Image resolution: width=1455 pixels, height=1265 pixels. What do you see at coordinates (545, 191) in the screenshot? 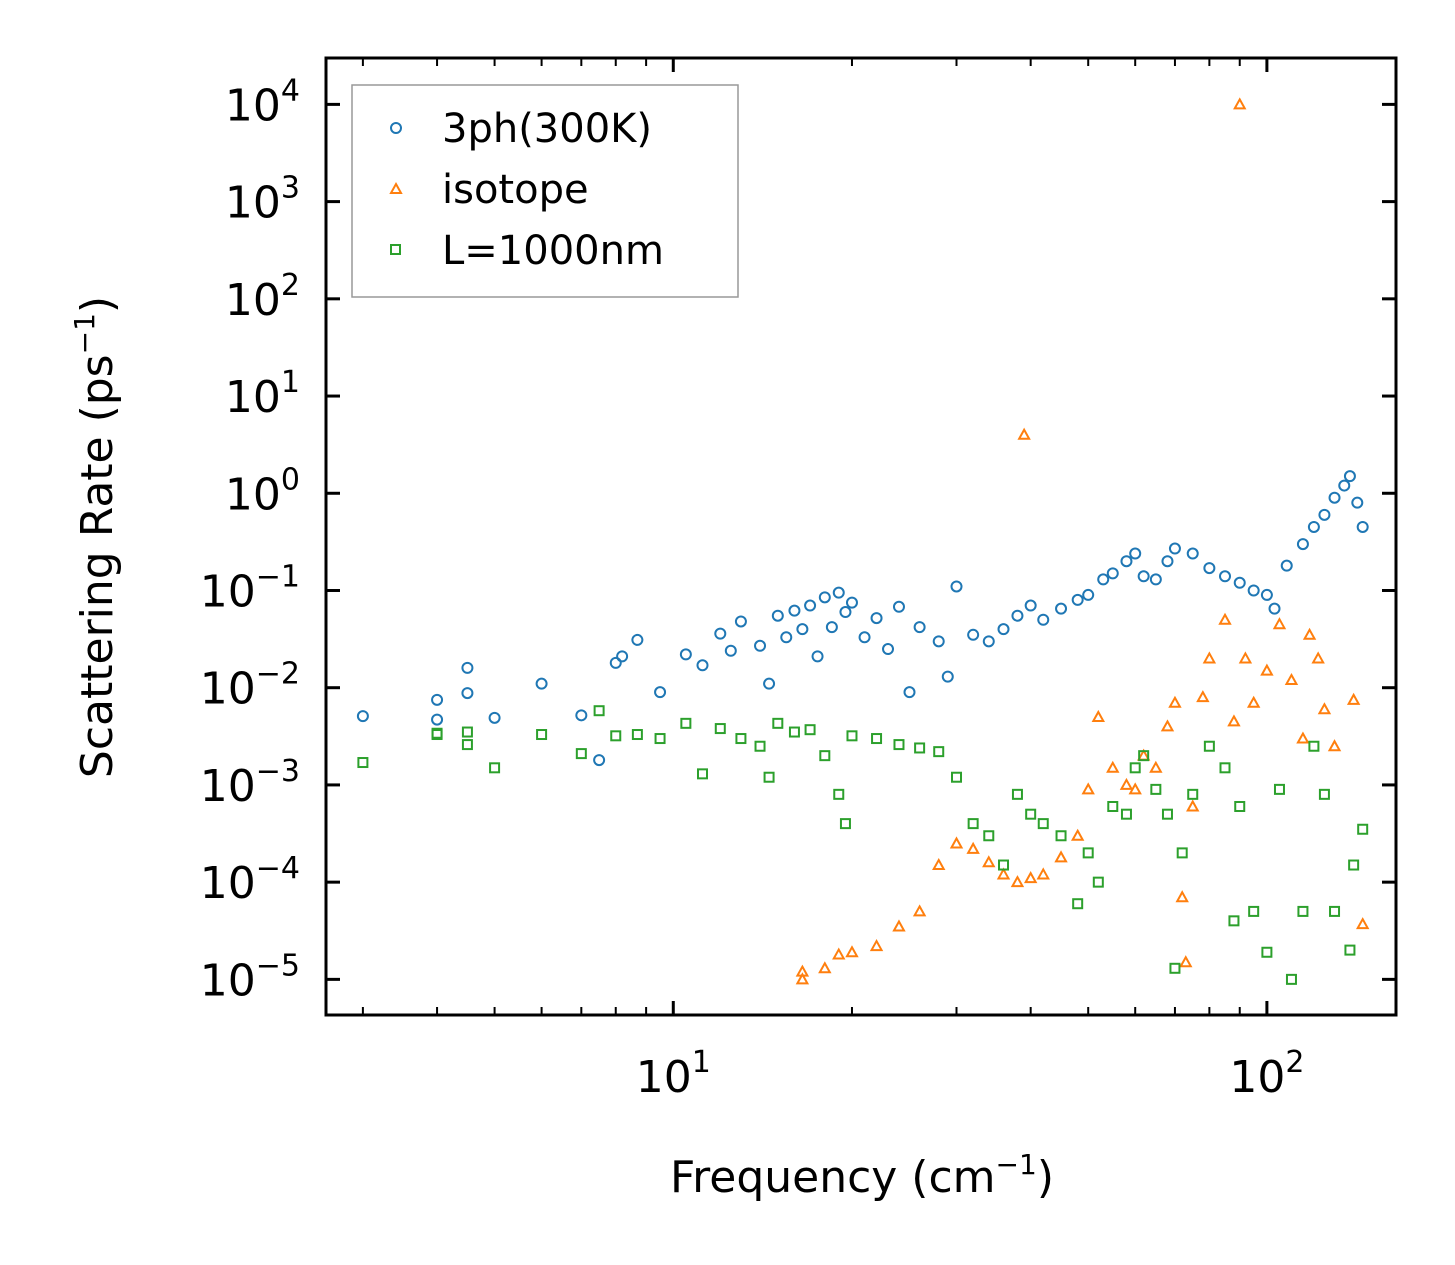
I see `legend: 3ph(300K) isotope L=1000nm` at bounding box center [545, 191].